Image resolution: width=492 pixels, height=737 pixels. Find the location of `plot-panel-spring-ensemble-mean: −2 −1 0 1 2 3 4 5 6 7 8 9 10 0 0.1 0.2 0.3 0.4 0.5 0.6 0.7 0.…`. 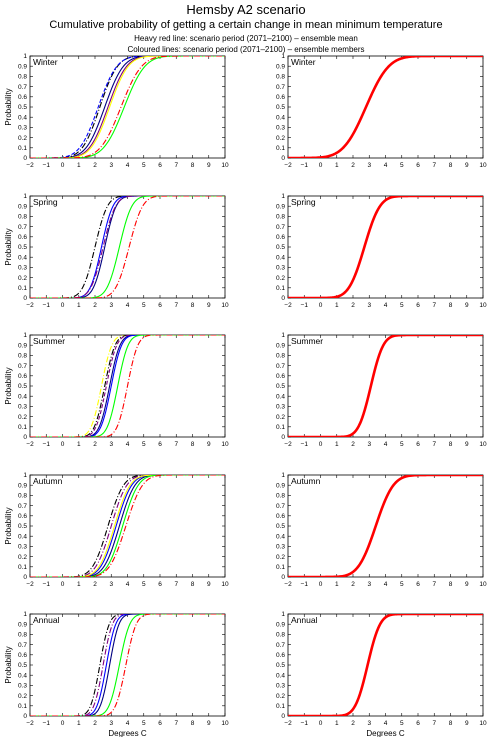

plot-panel-spring-ensemble-mean: −2 −1 0 1 2 3 4 5 6 7 8 9 10 0 0.1 0.2 0.3 0.4 0.5 0.6 0.7 0.… is located at coordinates (381, 251).